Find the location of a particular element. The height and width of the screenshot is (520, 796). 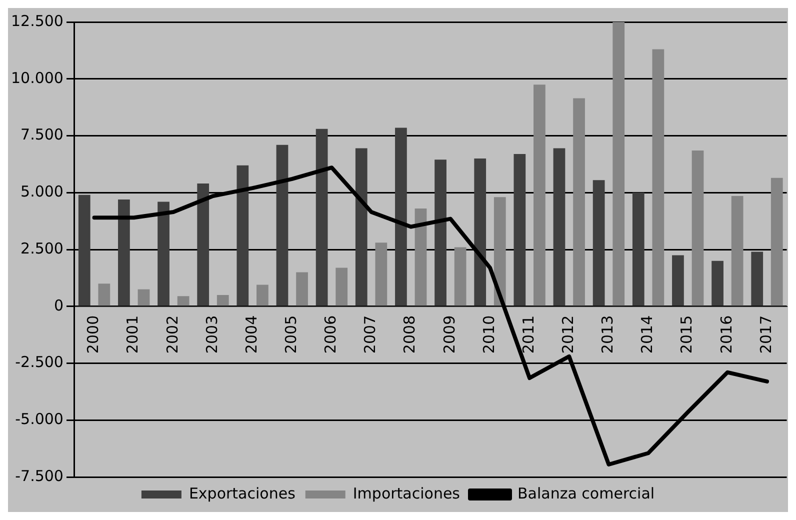

y-tick-label: 12.500 is located at coordinates (37, 21).